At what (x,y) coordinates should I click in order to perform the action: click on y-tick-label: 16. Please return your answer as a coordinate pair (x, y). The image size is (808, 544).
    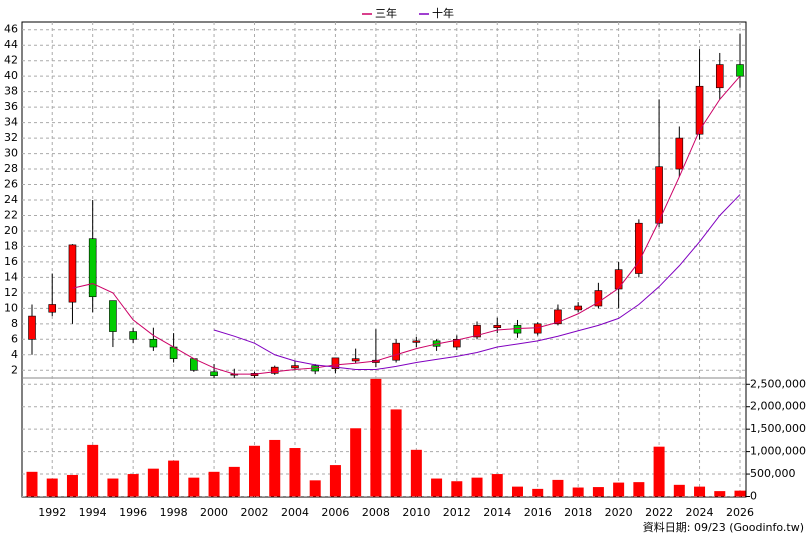
    Looking at the image, I should click on (11, 261).